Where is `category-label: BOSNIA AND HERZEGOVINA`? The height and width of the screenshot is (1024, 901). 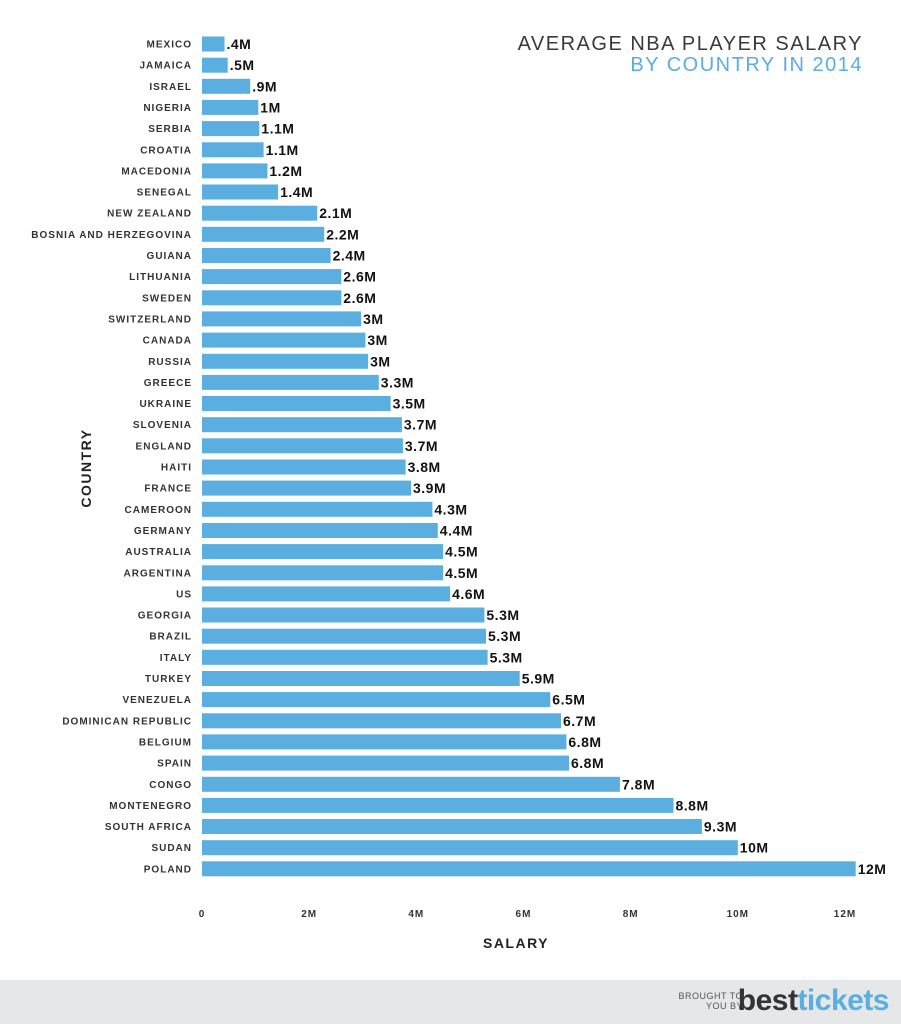
category-label: BOSNIA AND HERZEGOVINA is located at coordinates (111, 235).